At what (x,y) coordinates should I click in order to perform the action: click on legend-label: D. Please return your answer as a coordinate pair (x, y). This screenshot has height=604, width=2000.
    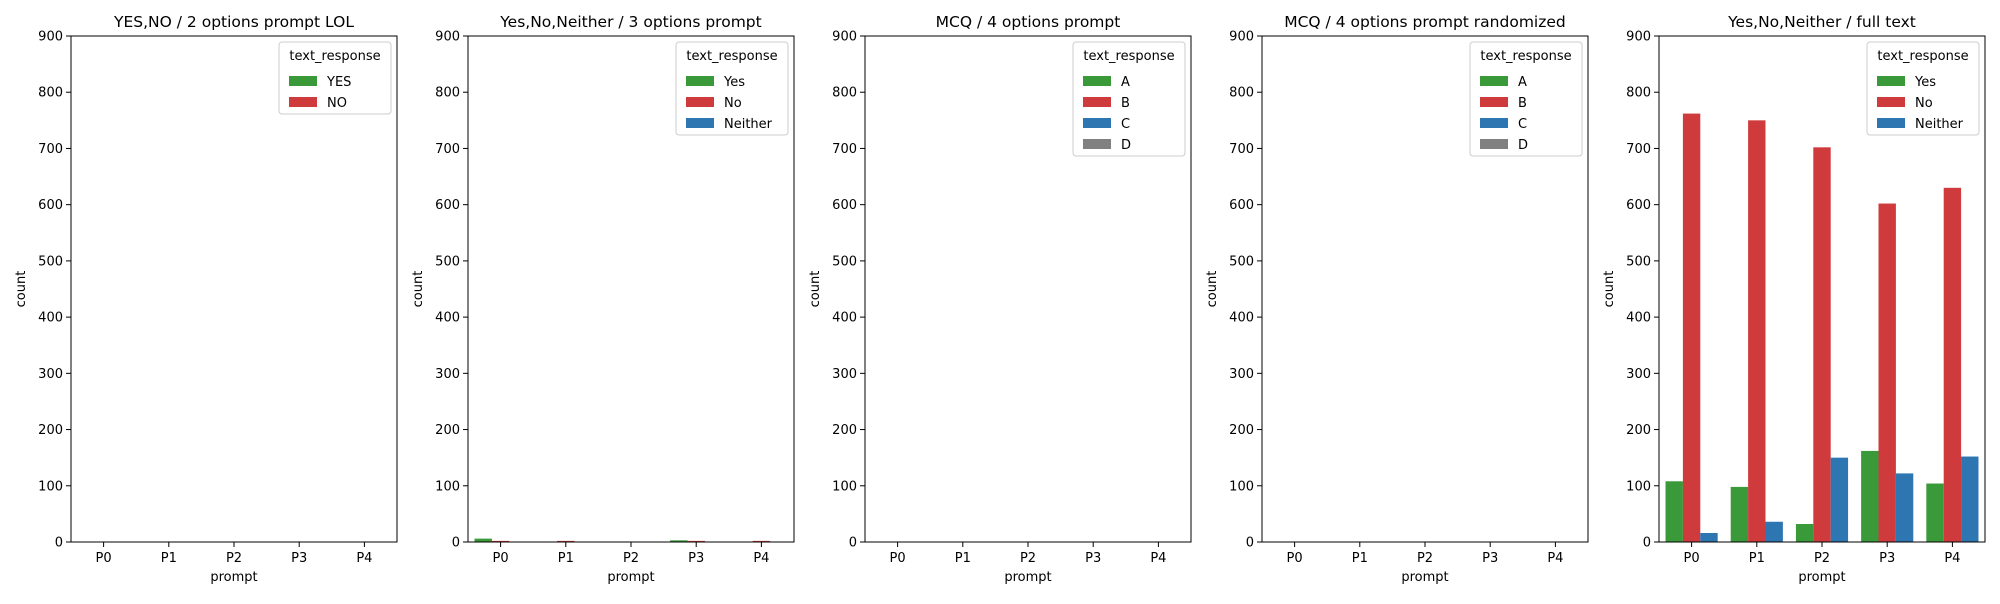
    Looking at the image, I should click on (1126, 145).